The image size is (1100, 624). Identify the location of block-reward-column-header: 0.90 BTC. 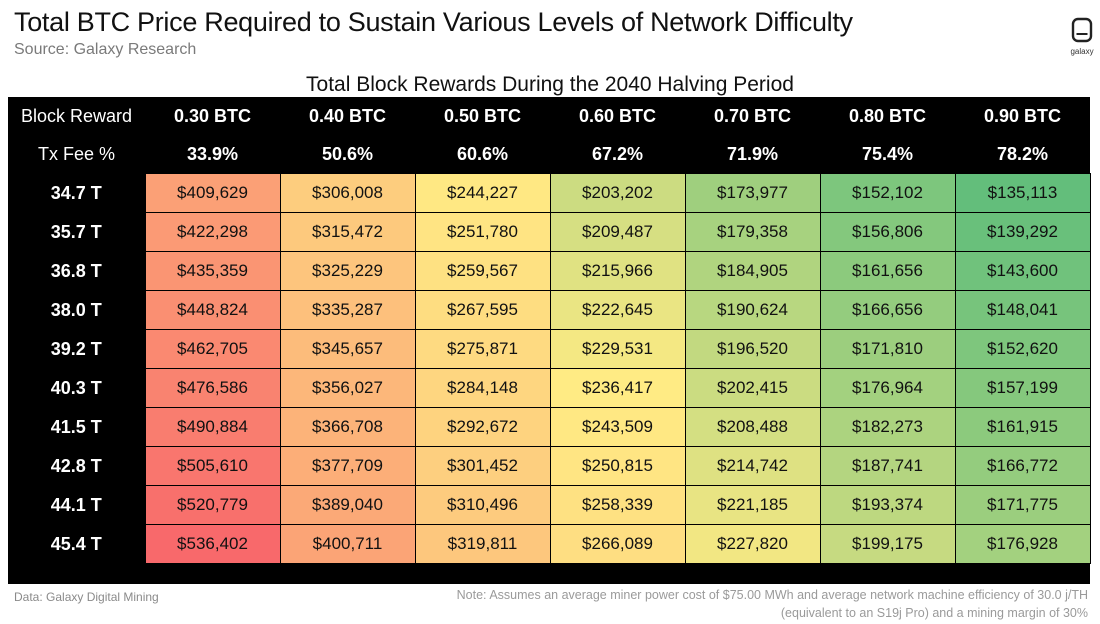
(1022, 116).